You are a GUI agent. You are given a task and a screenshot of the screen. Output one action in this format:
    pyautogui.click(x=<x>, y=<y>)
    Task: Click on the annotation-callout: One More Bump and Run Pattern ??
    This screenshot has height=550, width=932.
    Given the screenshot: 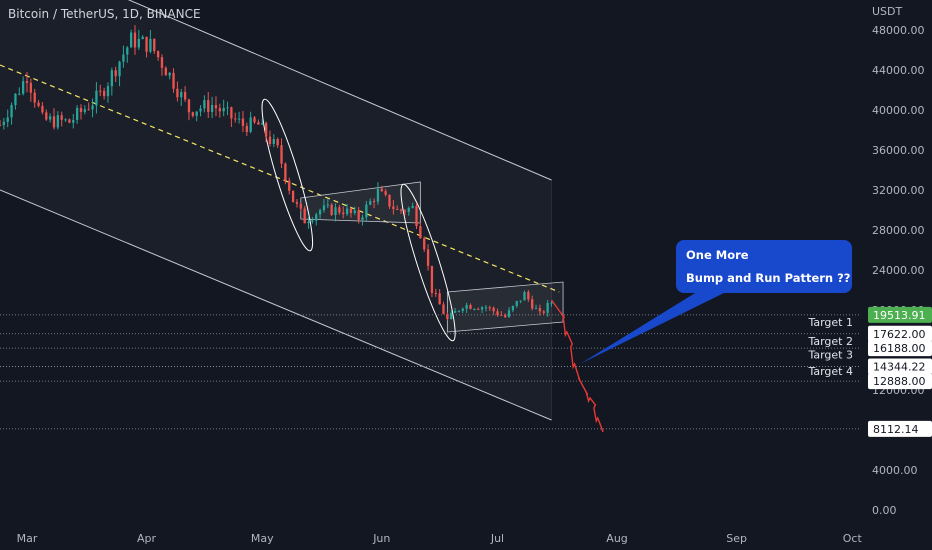 What is the action you would take?
    pyautogui.click(x=764, y=266)
    